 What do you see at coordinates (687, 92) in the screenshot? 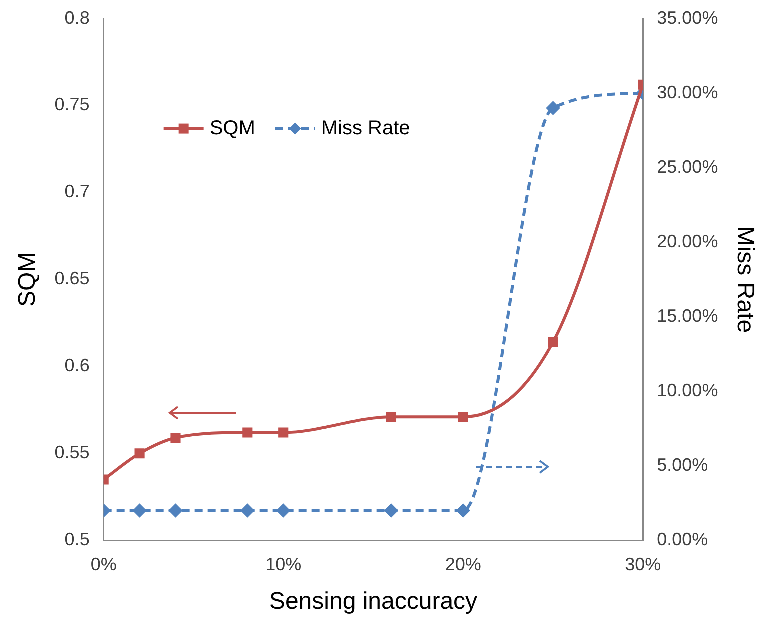
I see `y2-tick-label: 30.00%` at bounding box center [687, 92].